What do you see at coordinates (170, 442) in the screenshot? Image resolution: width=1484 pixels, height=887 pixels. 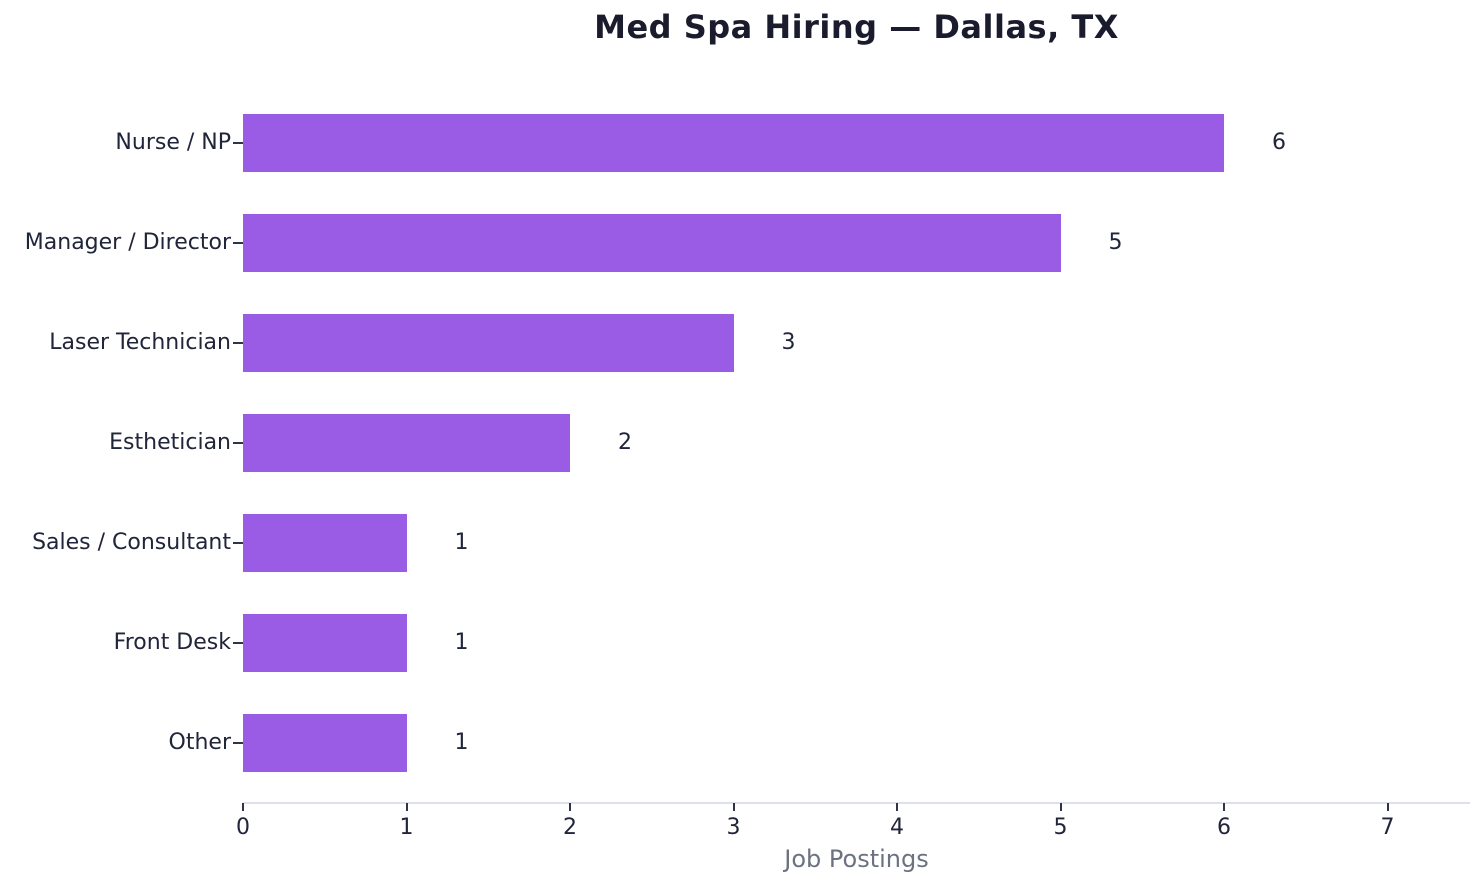 I see `category-label: Esthetician` at bounding box center [170, 442].